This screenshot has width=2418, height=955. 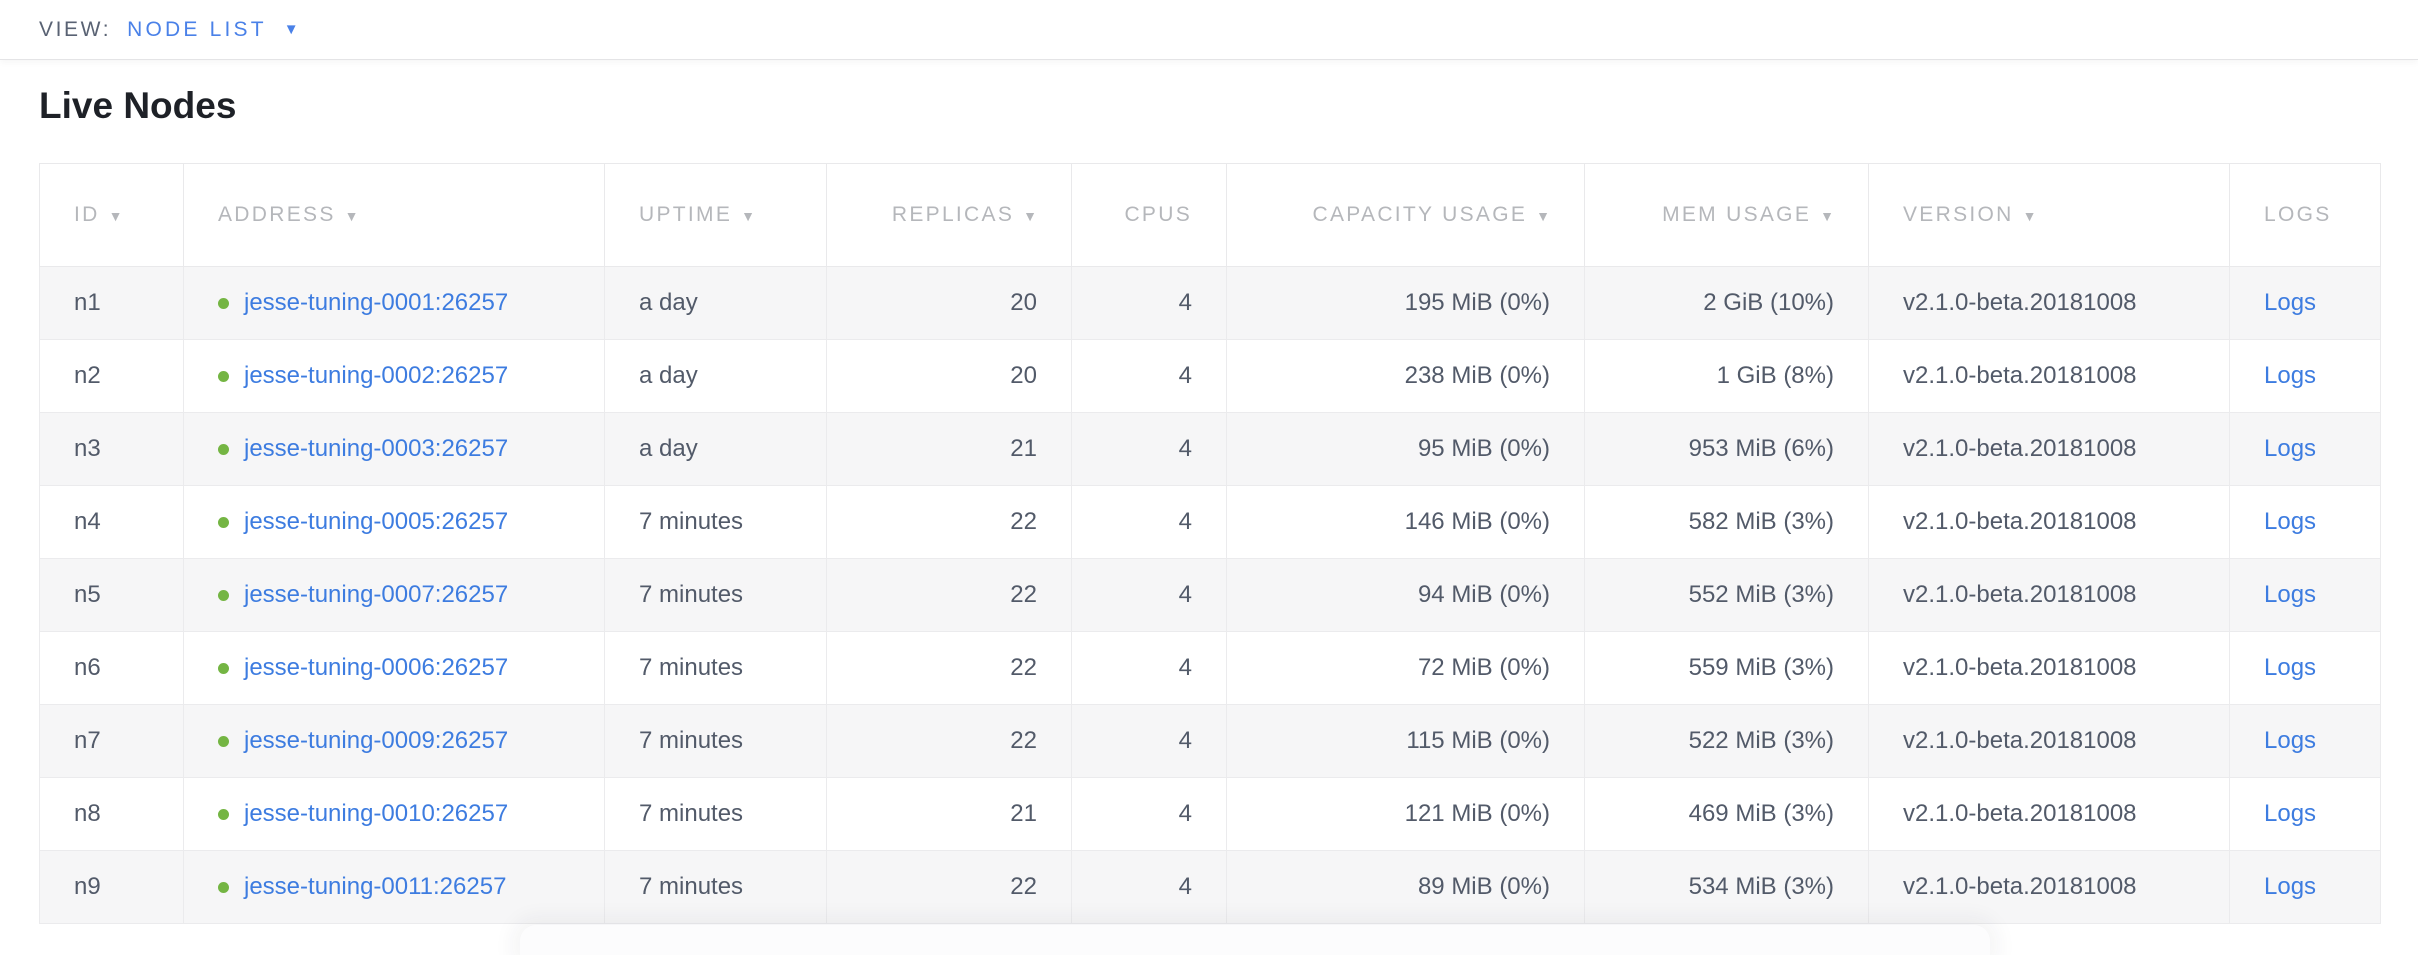 What do you see at coordinates (111, 741) in the screenshot?
I see `cell-id: n7` at bounding box center [111, 741].